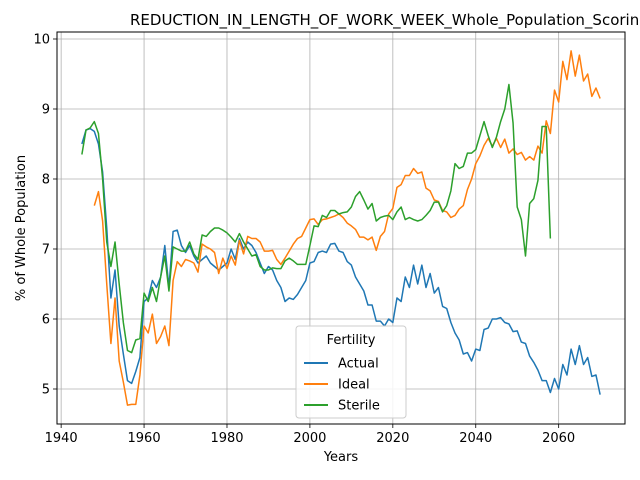  I want to click on y-tick-label: 9, so click(46, 110).